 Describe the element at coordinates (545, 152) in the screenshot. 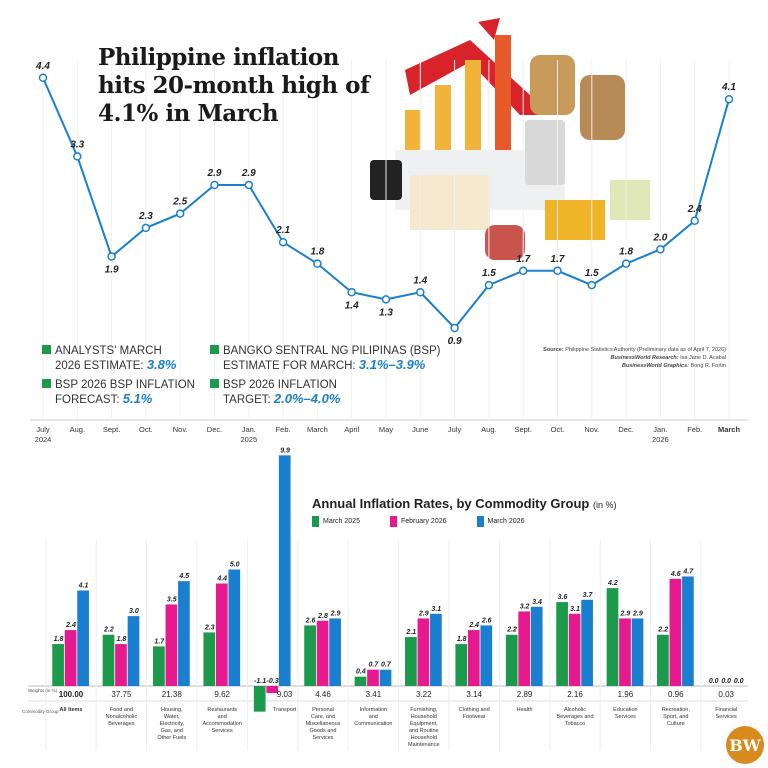

I see `jerry-can-illustration` at that location.